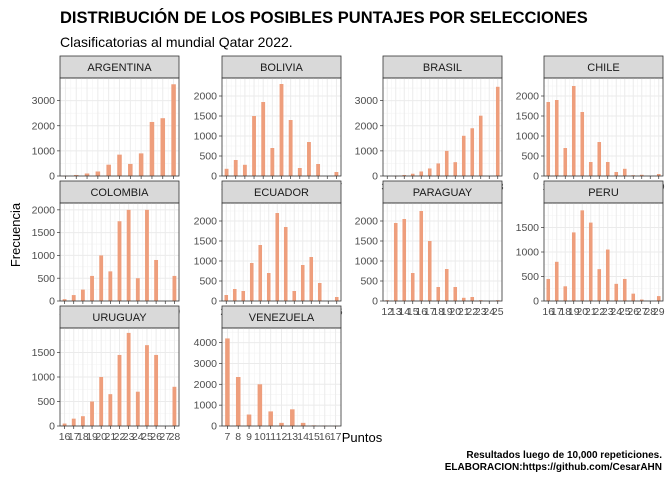 The height and width of the screenshot is (480, 672). I want to click on y-tick-label: 1500, so click(367, 242).